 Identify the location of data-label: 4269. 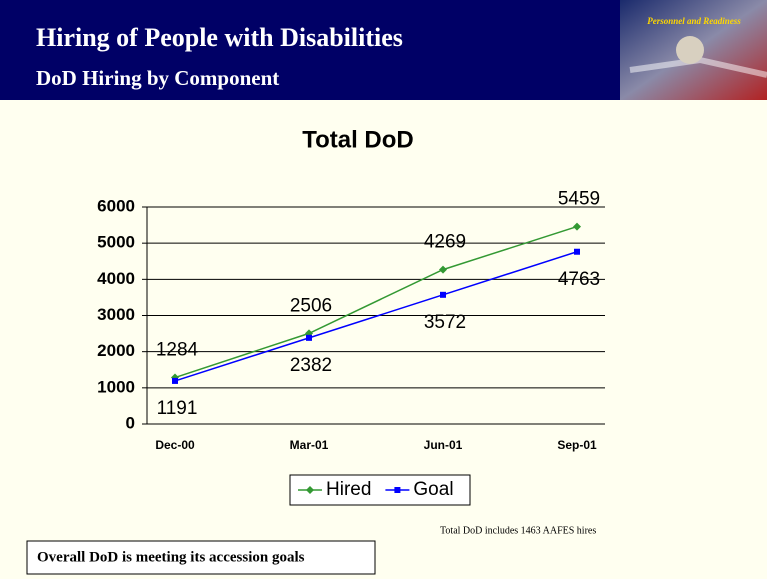
(445, 242).